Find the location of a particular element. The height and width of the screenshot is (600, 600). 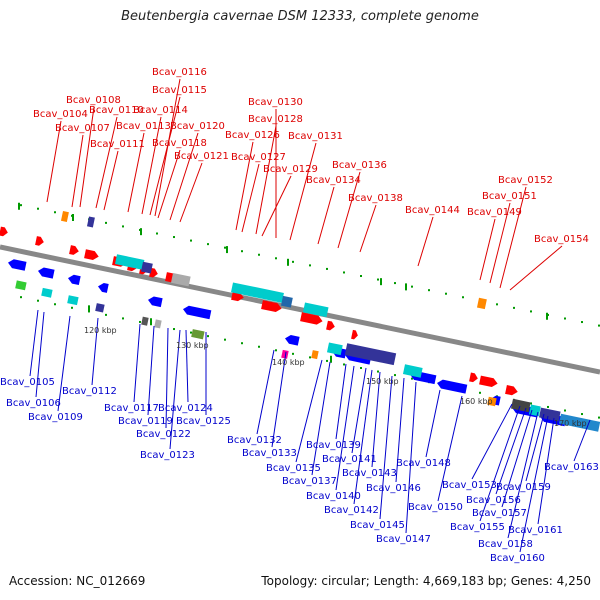

forward-gene-label: Bcav_0120 is located at coordinates (197, 126).